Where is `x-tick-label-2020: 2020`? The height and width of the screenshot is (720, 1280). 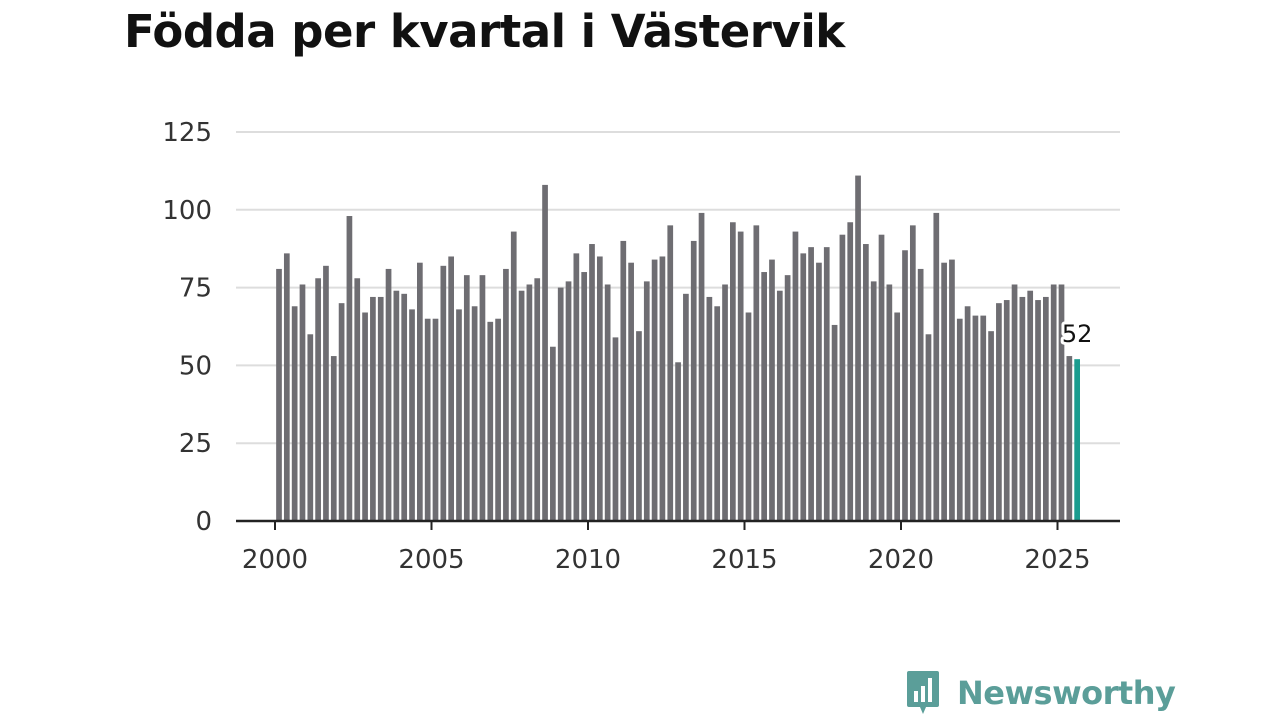 x-tick-label-2020: 2020 is located at coordinates (901, 560).